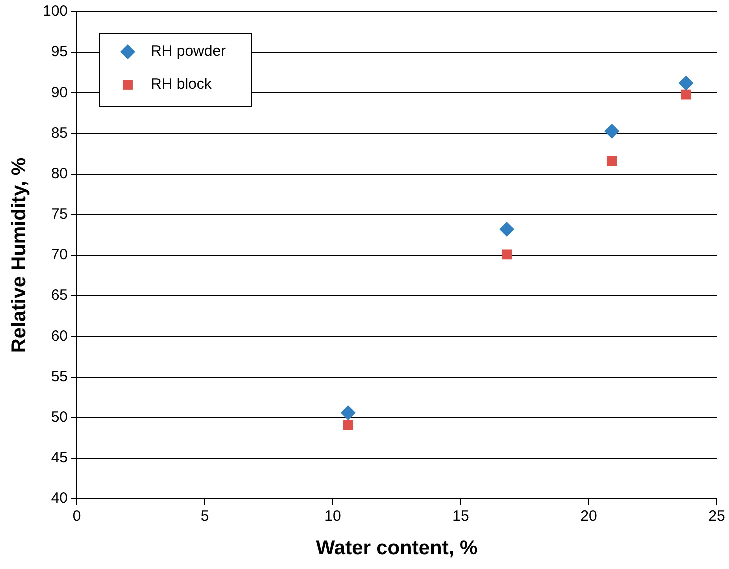  What do you see at coordinates (181, 85) in the screenshot?
I see `legend-label: RH block` at bounding box center [181, 85].